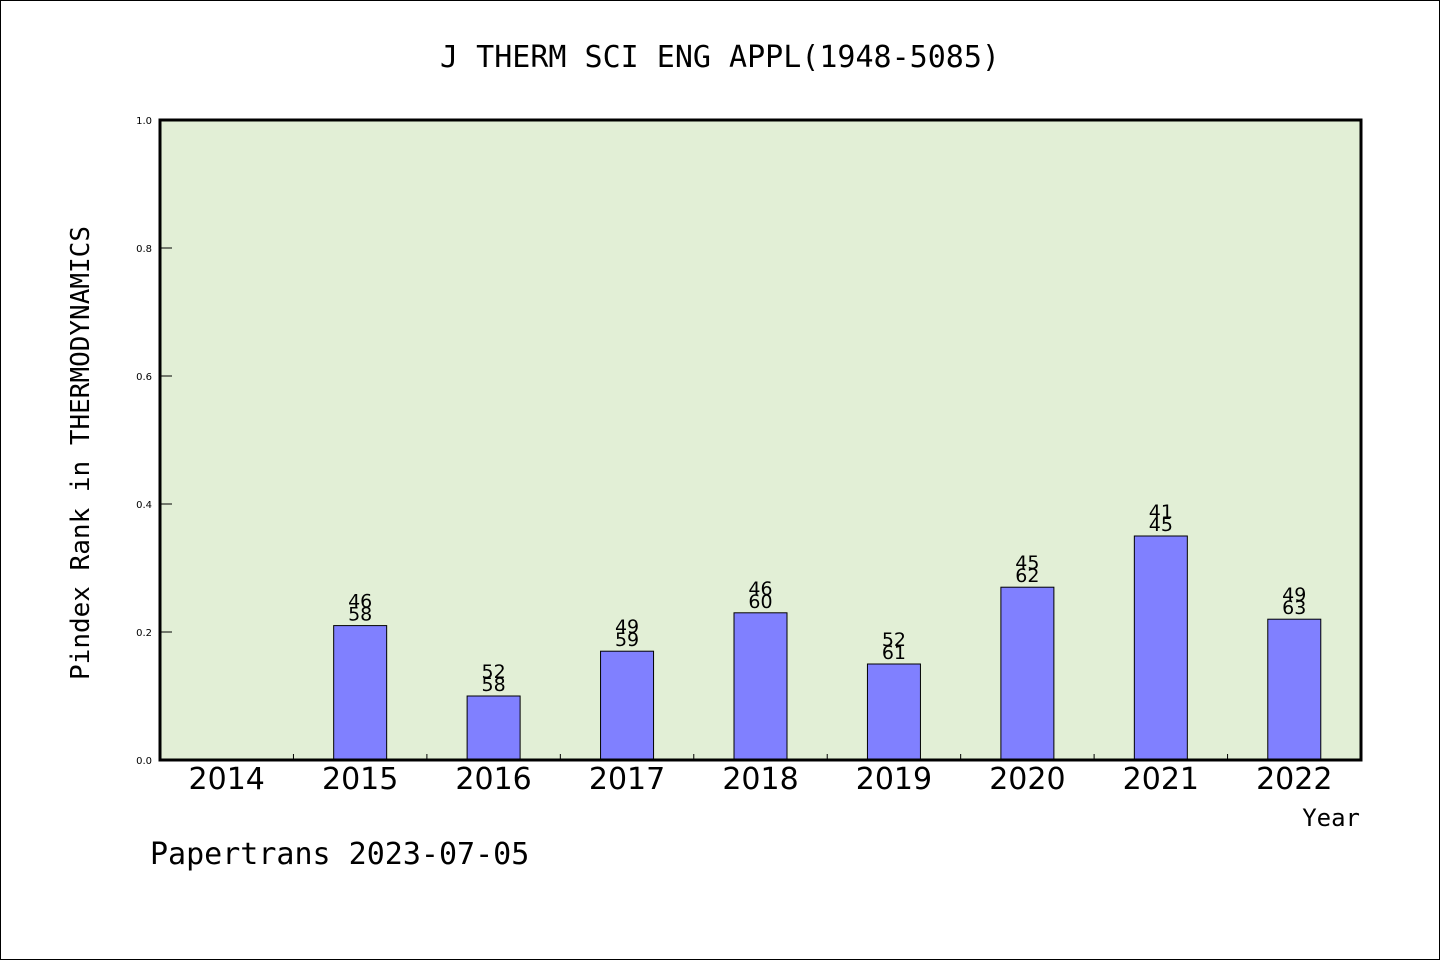 The width and height of the screenshot is (1440, 960). I want to click on y-tick-label: 0.2, so click(144, 633).